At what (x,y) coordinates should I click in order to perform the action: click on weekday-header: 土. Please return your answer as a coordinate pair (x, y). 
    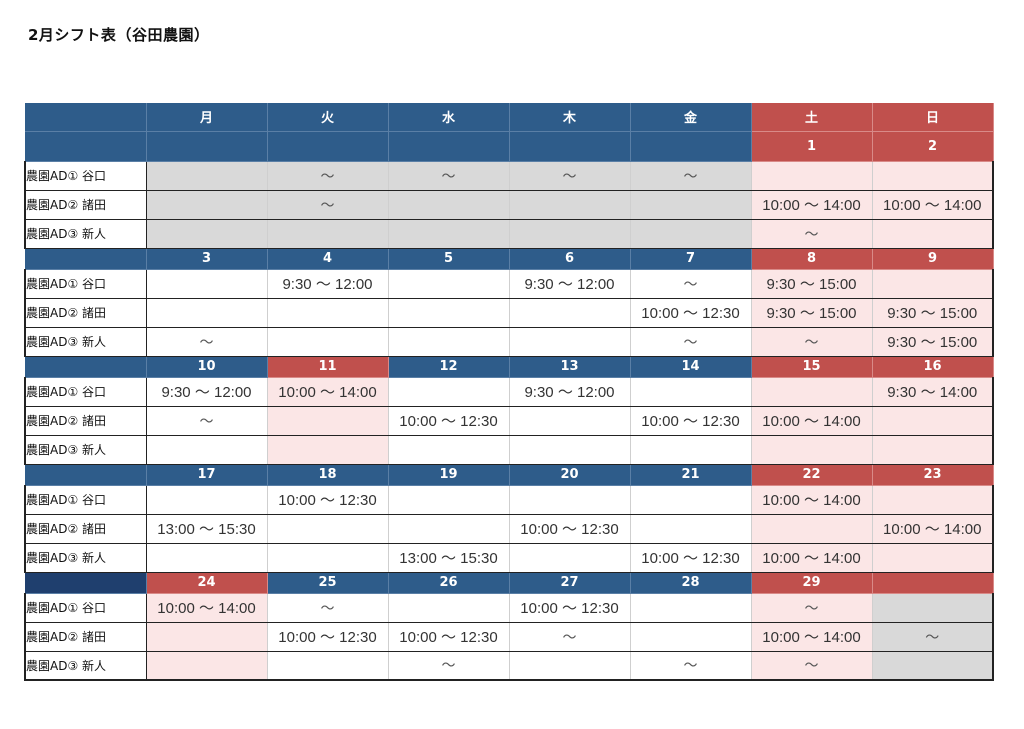
    Looking at the image, I should click on (812, 117).